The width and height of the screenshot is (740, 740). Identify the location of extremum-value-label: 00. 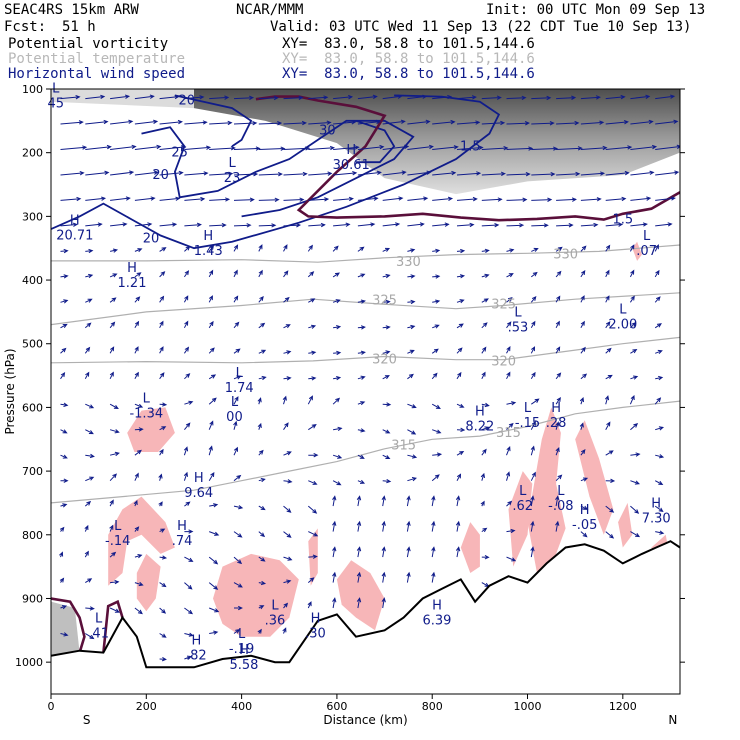
(234, 417).